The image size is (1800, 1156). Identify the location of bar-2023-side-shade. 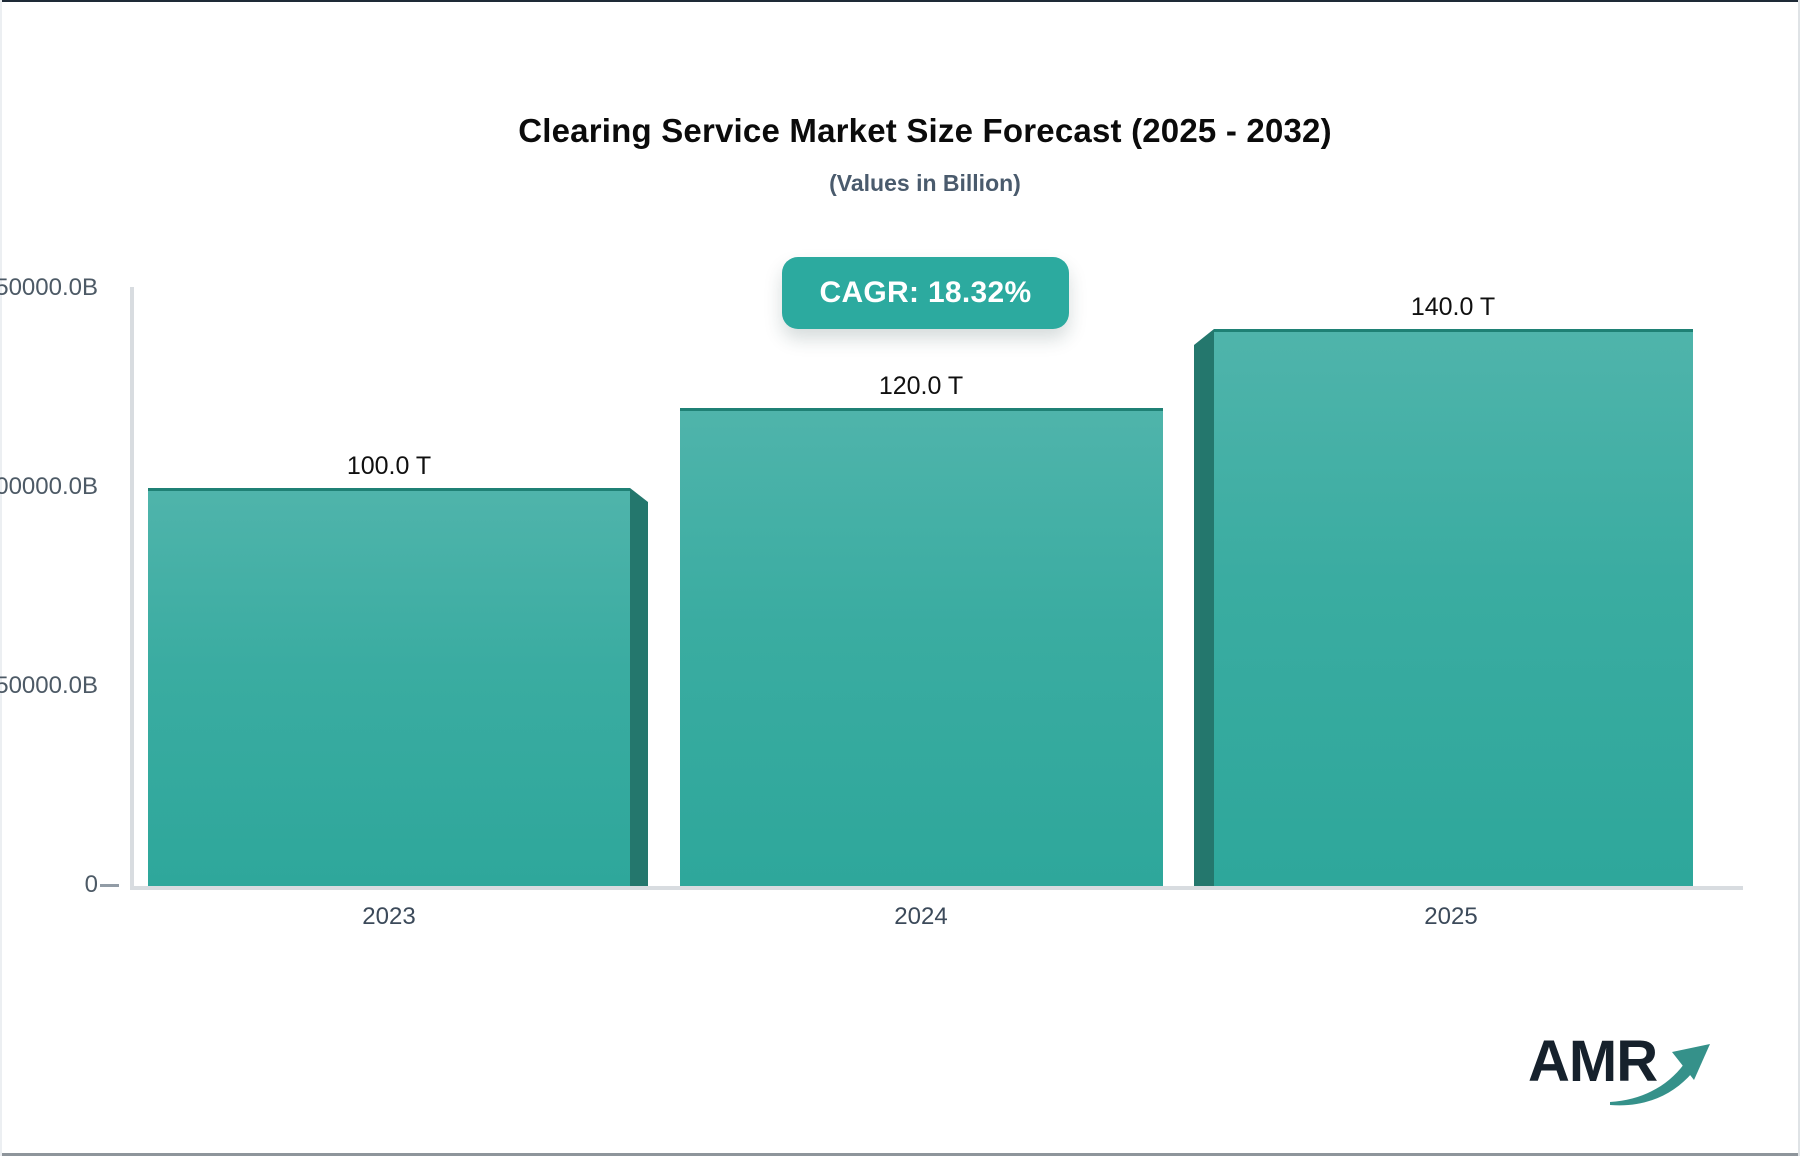
(639, 687).